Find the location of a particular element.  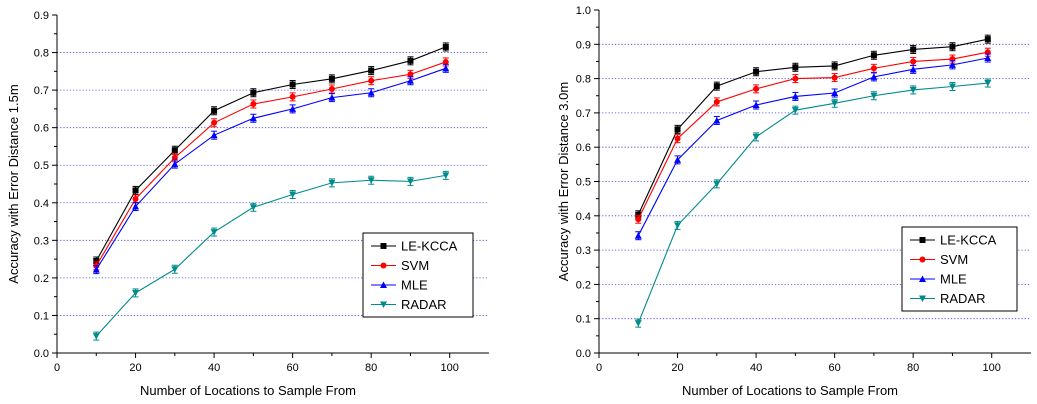

series-line is located at coordinates (813, 135).